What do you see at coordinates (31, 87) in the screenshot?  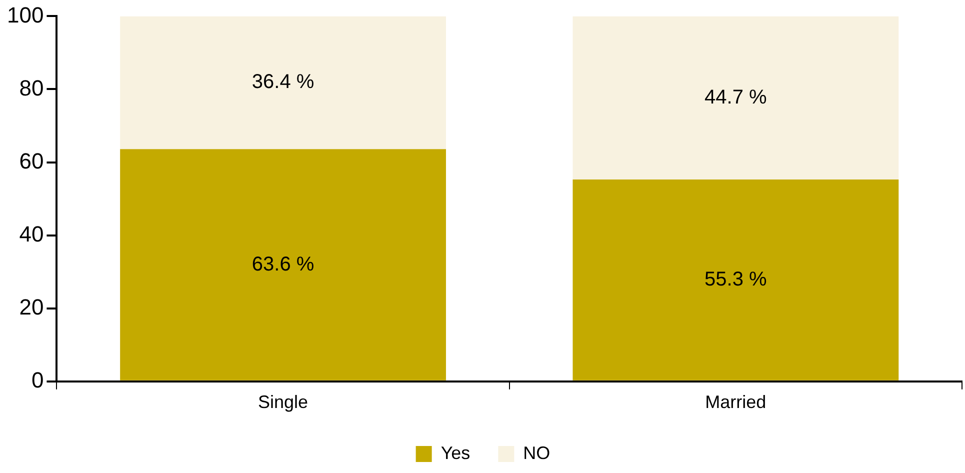 I see `y-tick-label: 80` at bounding box center [31, 87].